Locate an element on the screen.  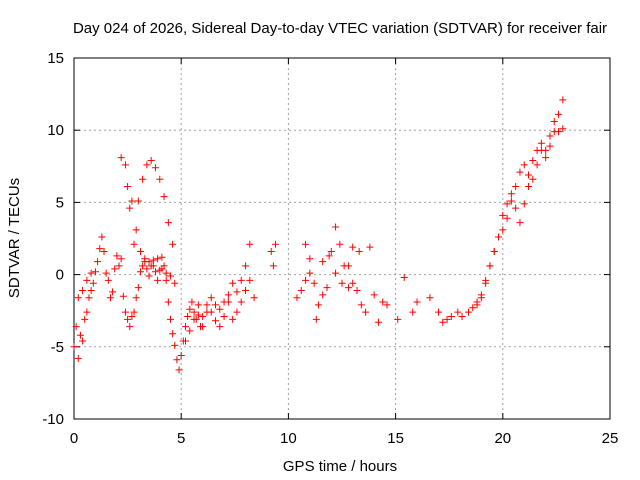
x-tick-label: 0 is located at coordinates (74, 438).